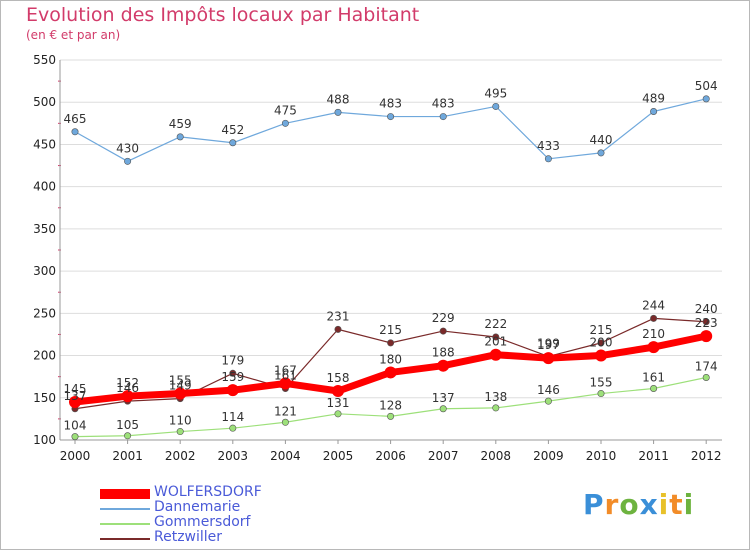 The height and width of the screenshot is (550, 750). I want to click on legend-label: Retzwiller, so click(188, 537).